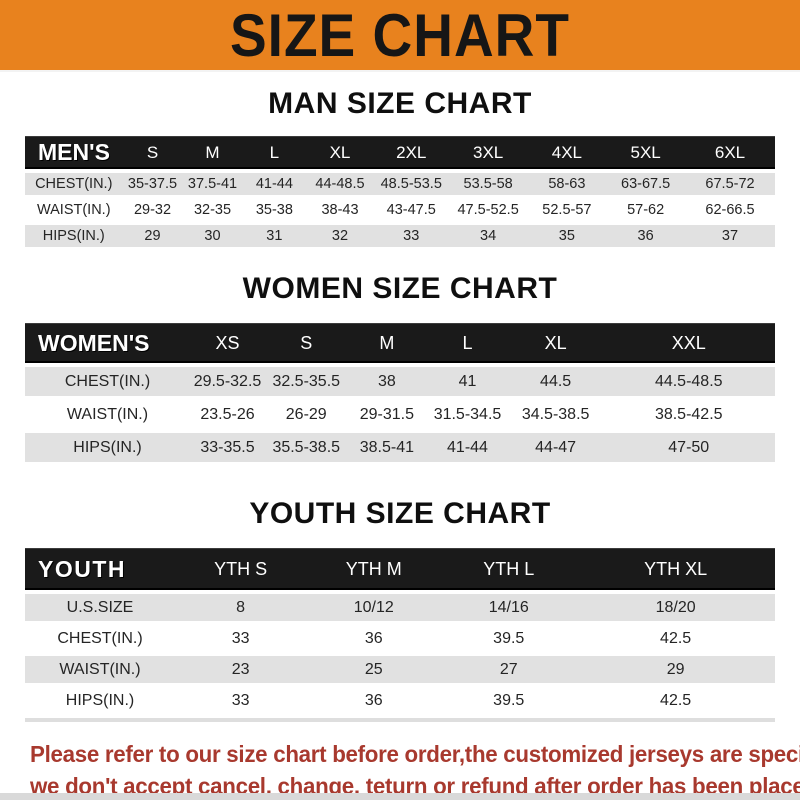  Describe the element at coordinates (387, 381) in the screenshot. I see `measurement-cell: 38` at that location.